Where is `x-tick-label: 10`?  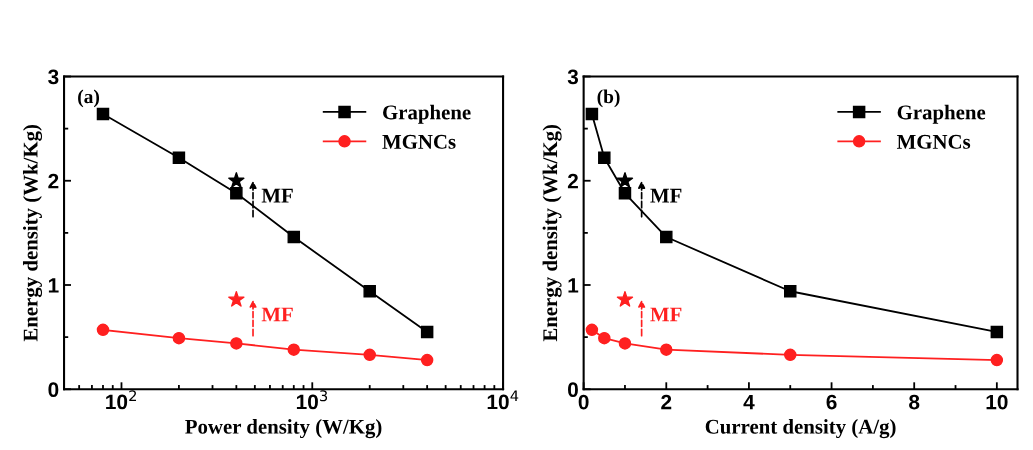
x-tick-label: 10 is located at coordinates (997, 402).